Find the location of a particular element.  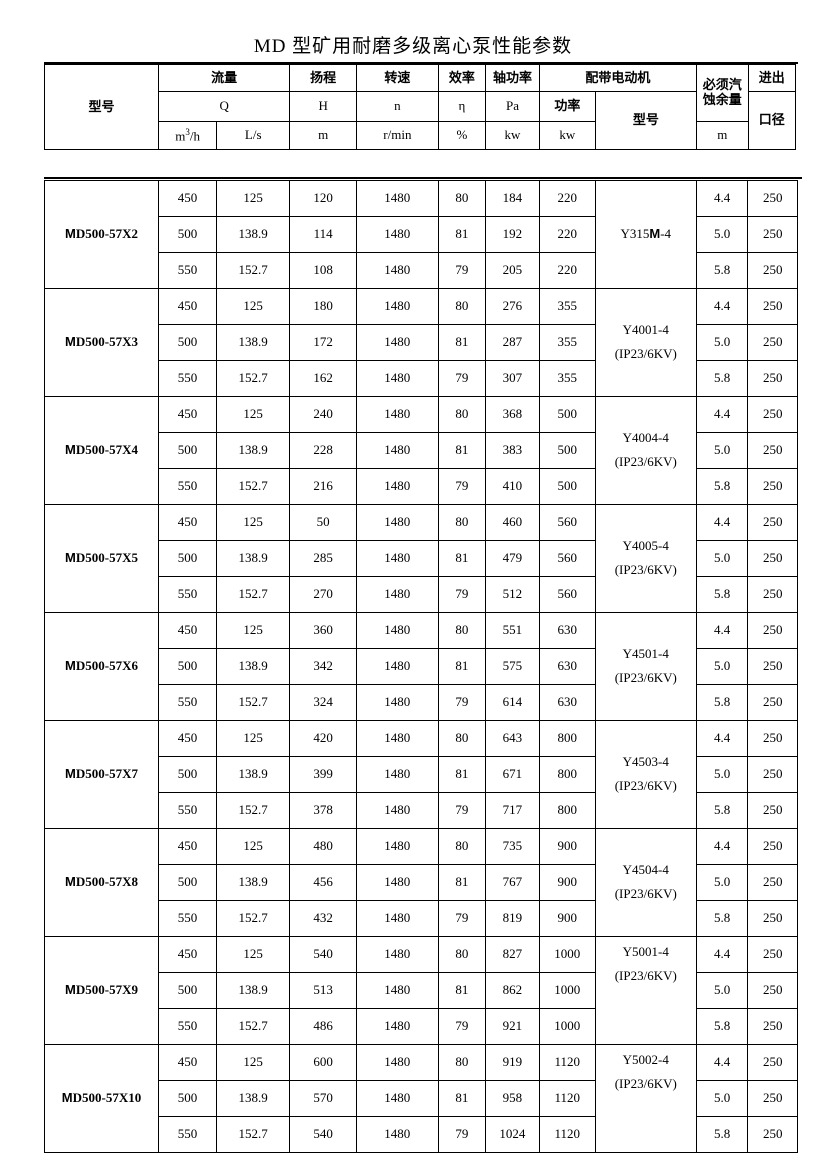

cell-q_m3h: 500 is located at coordinates (188, 558).